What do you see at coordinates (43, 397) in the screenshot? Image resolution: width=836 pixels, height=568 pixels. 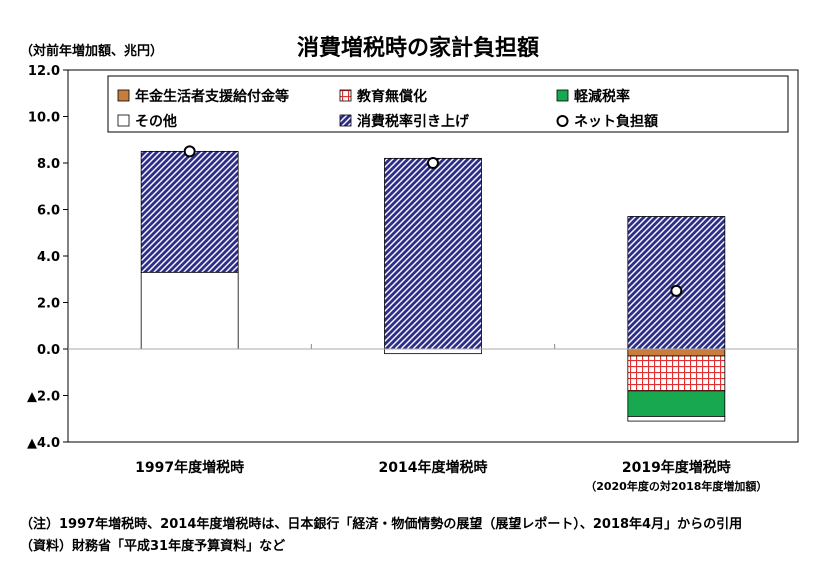 I see `y-tick-label: ▲2.0` at bounding box center [43, 397].